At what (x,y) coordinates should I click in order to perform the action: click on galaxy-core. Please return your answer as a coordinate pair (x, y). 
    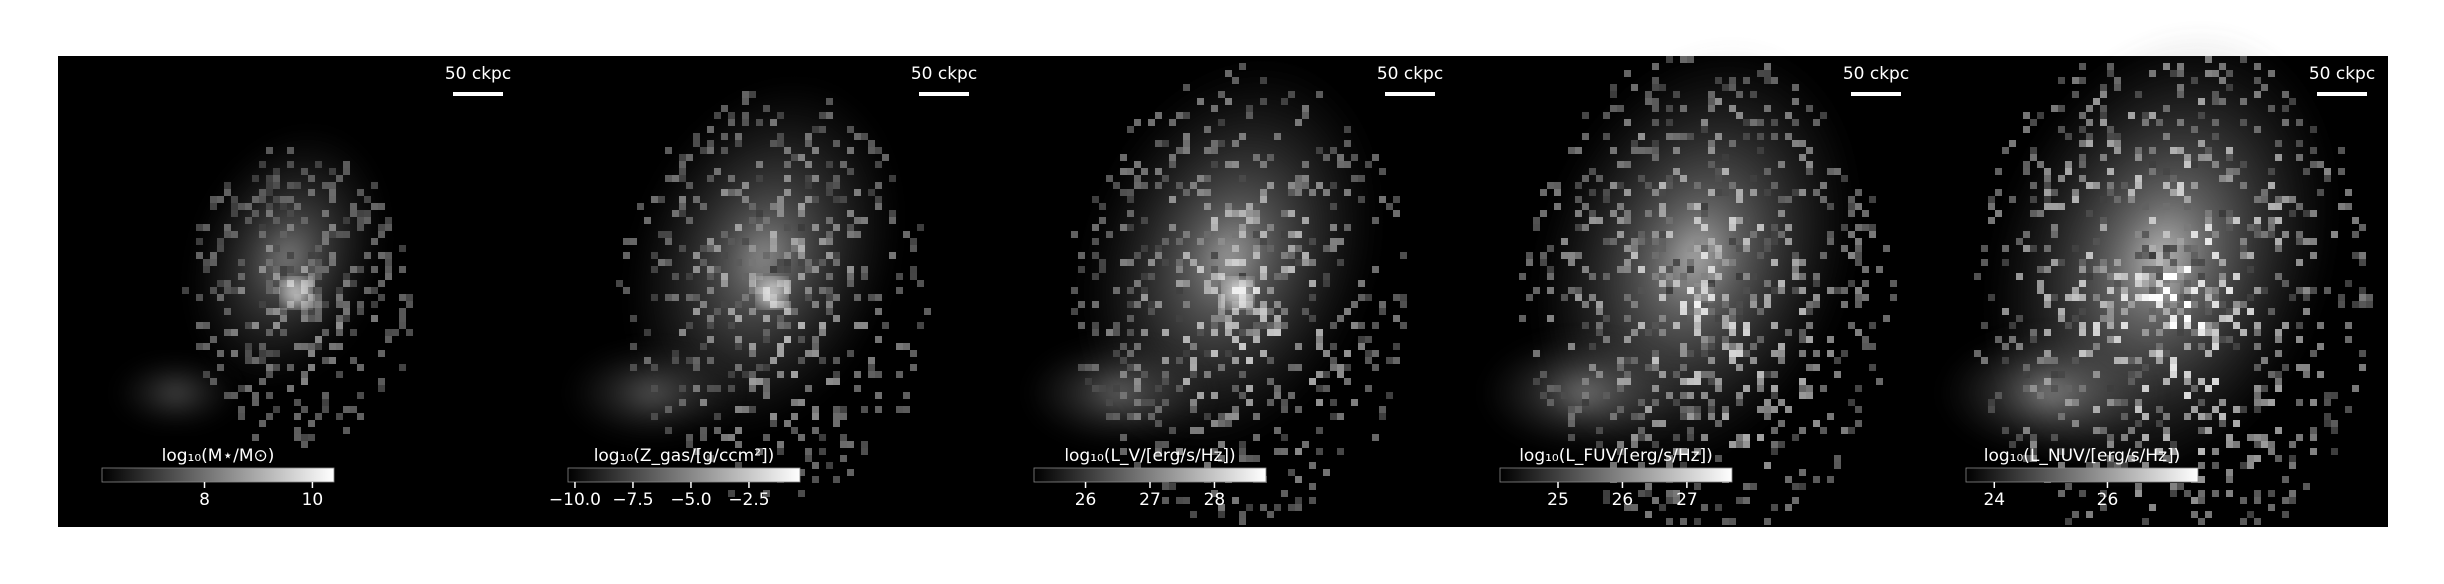
    Looking at the image, I should click on (296, 293).